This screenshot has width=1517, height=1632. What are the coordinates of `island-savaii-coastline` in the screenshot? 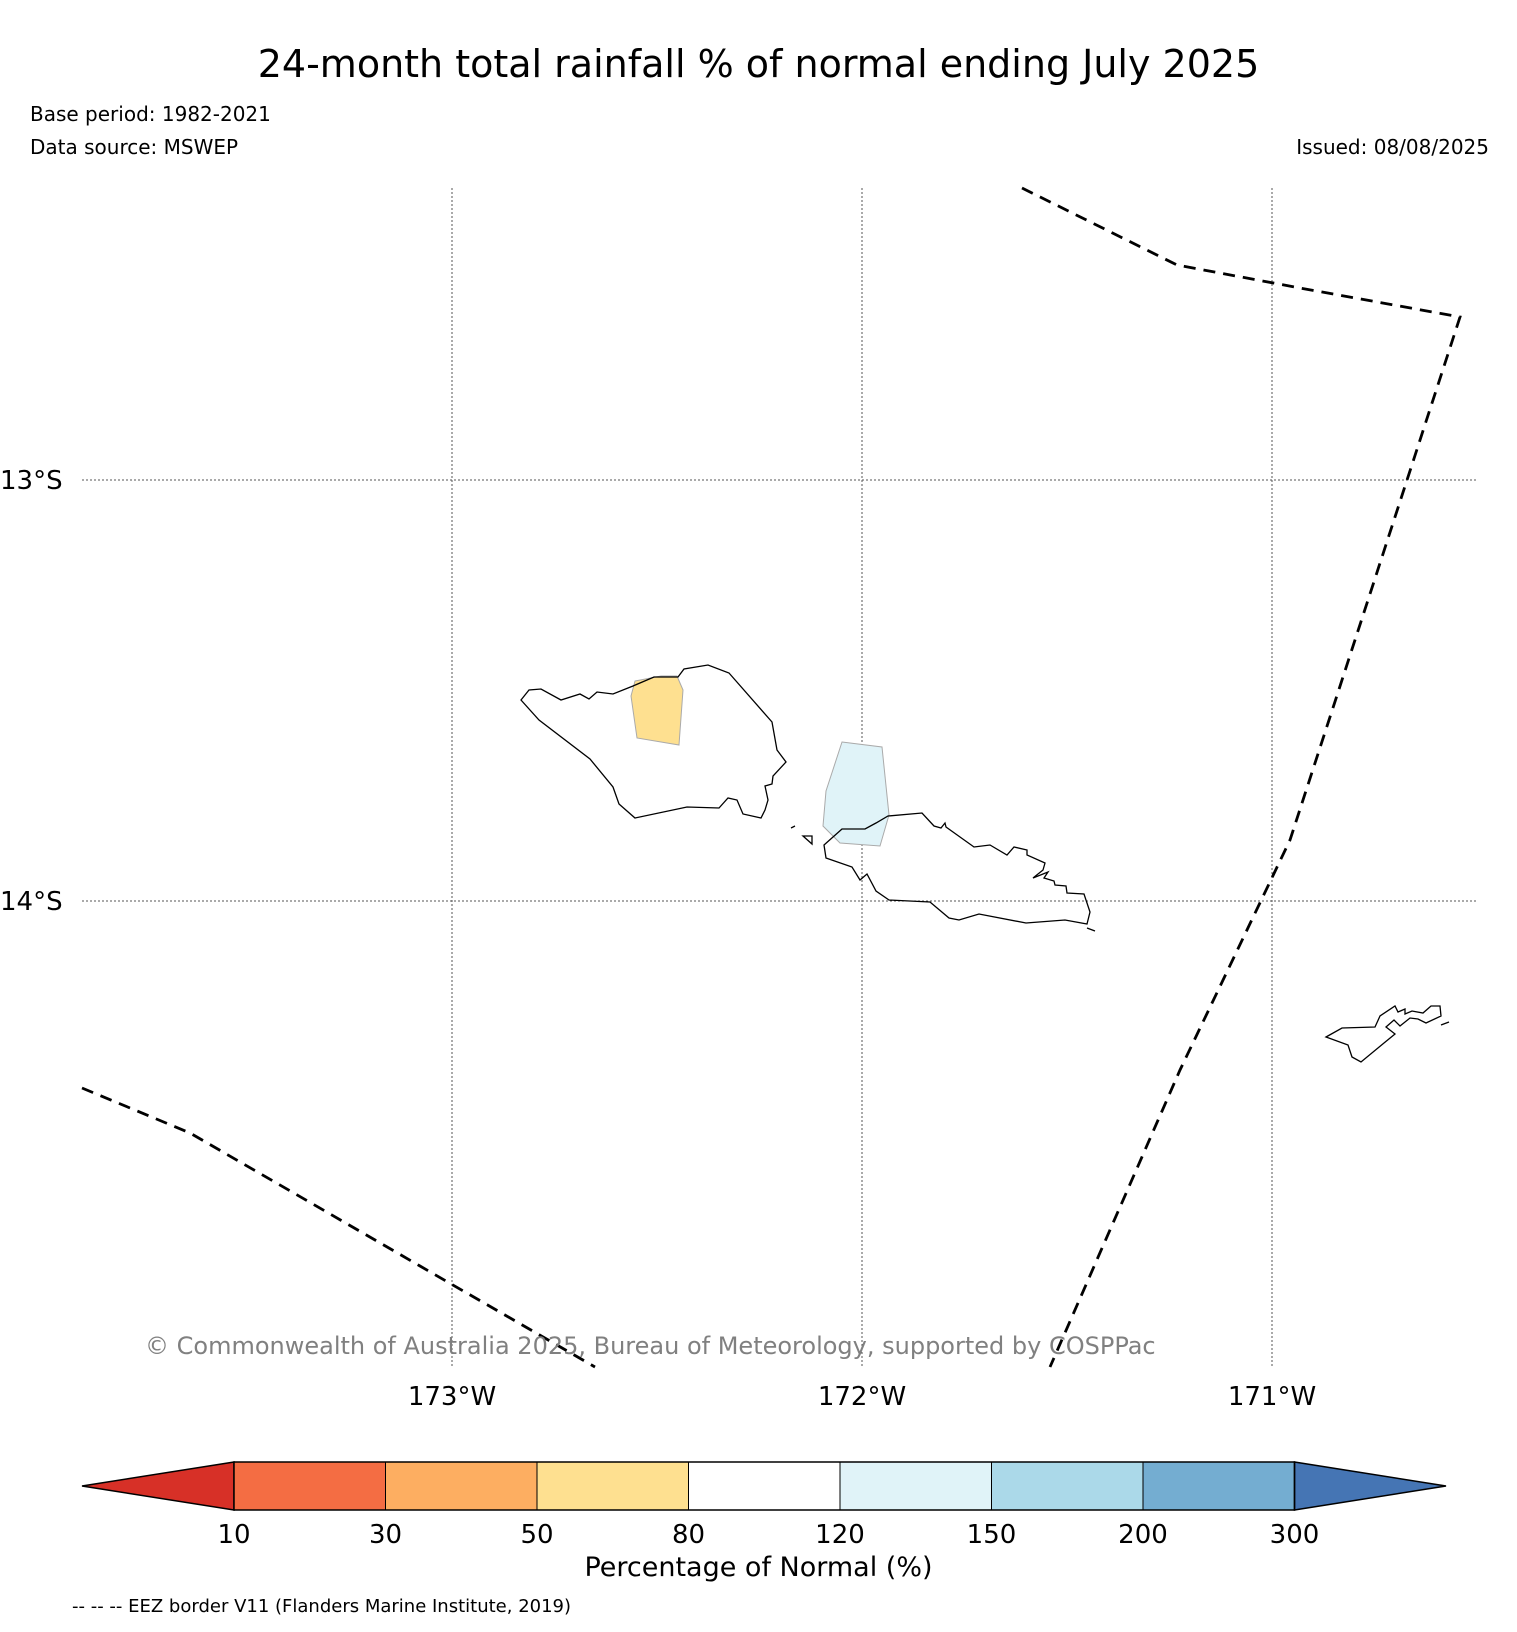 It's located at (653, 741).